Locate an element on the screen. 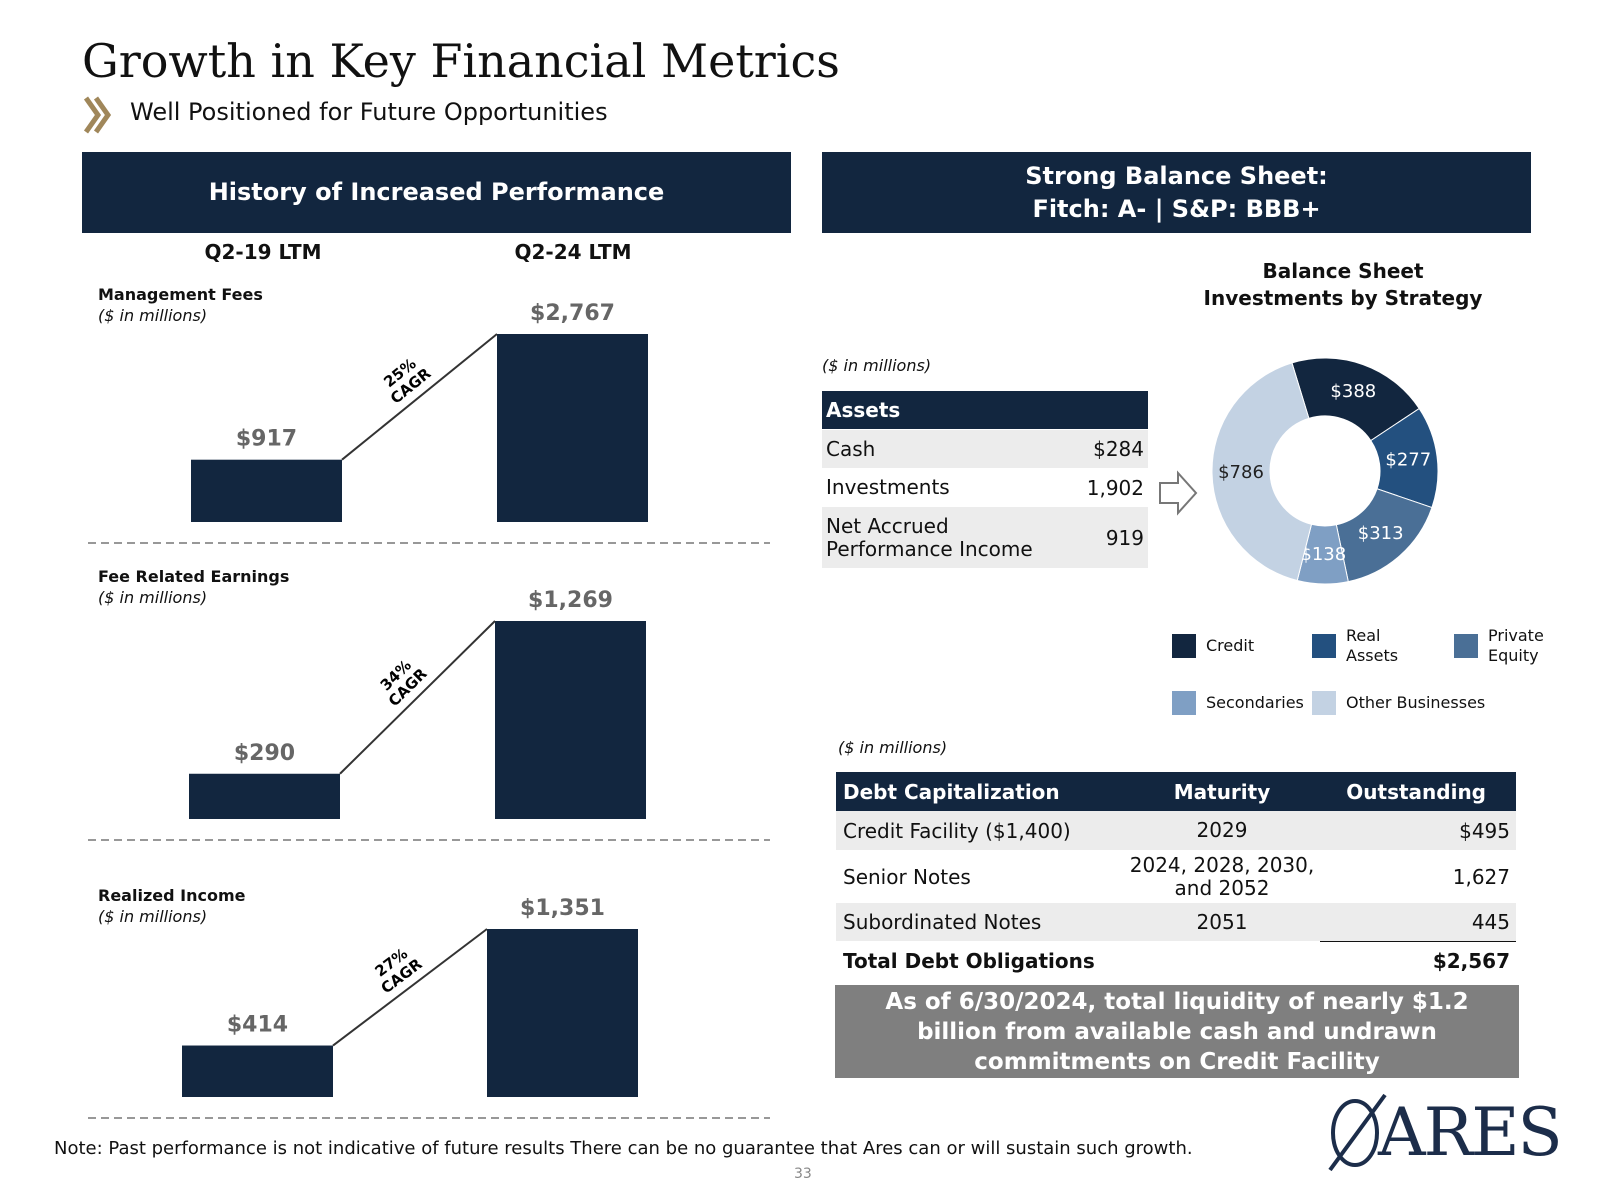 Image resolution: width=1600 pixels, height=1195 pixels. panel-header: History of Increased Performance is located at coordinates (436, 192).